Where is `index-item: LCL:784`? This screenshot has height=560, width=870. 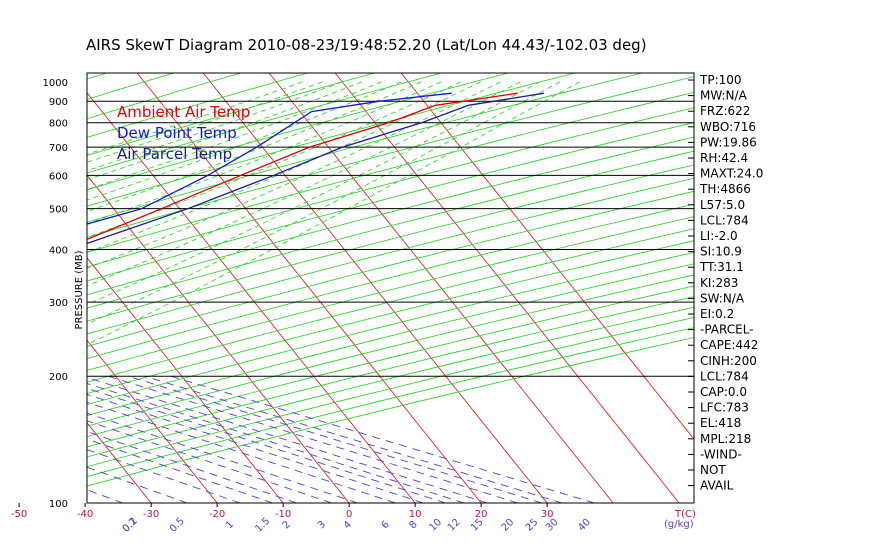
index-item: LCL:784 is located at coordinates (724, 376).